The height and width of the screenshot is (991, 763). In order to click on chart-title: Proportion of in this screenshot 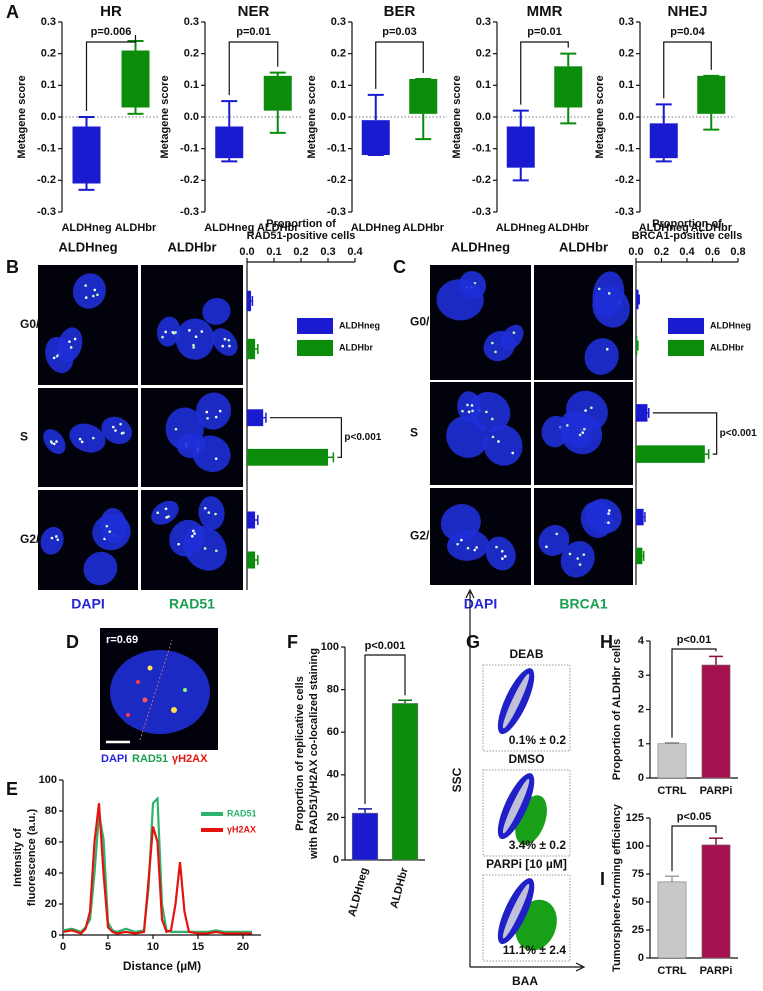, I will do `click(301, 224)`.